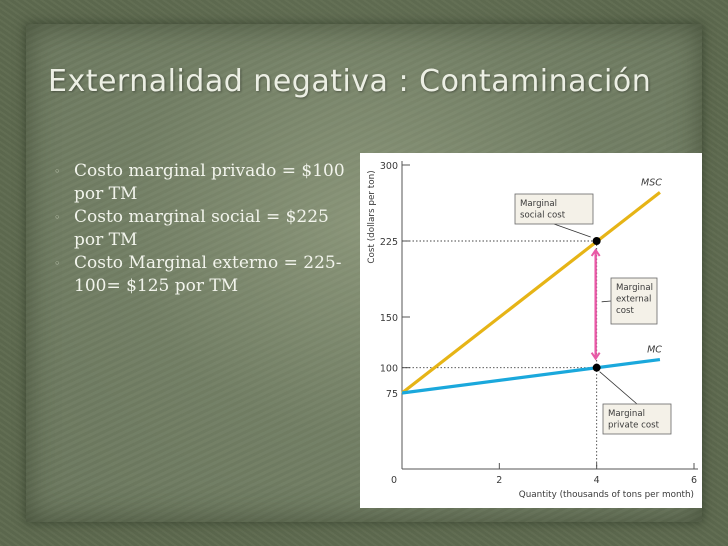  What do you see at coordinates (543, 216) in the screenshot?
I see `annotation-social-cost-text: social cost` at bounding box center [543, 216].